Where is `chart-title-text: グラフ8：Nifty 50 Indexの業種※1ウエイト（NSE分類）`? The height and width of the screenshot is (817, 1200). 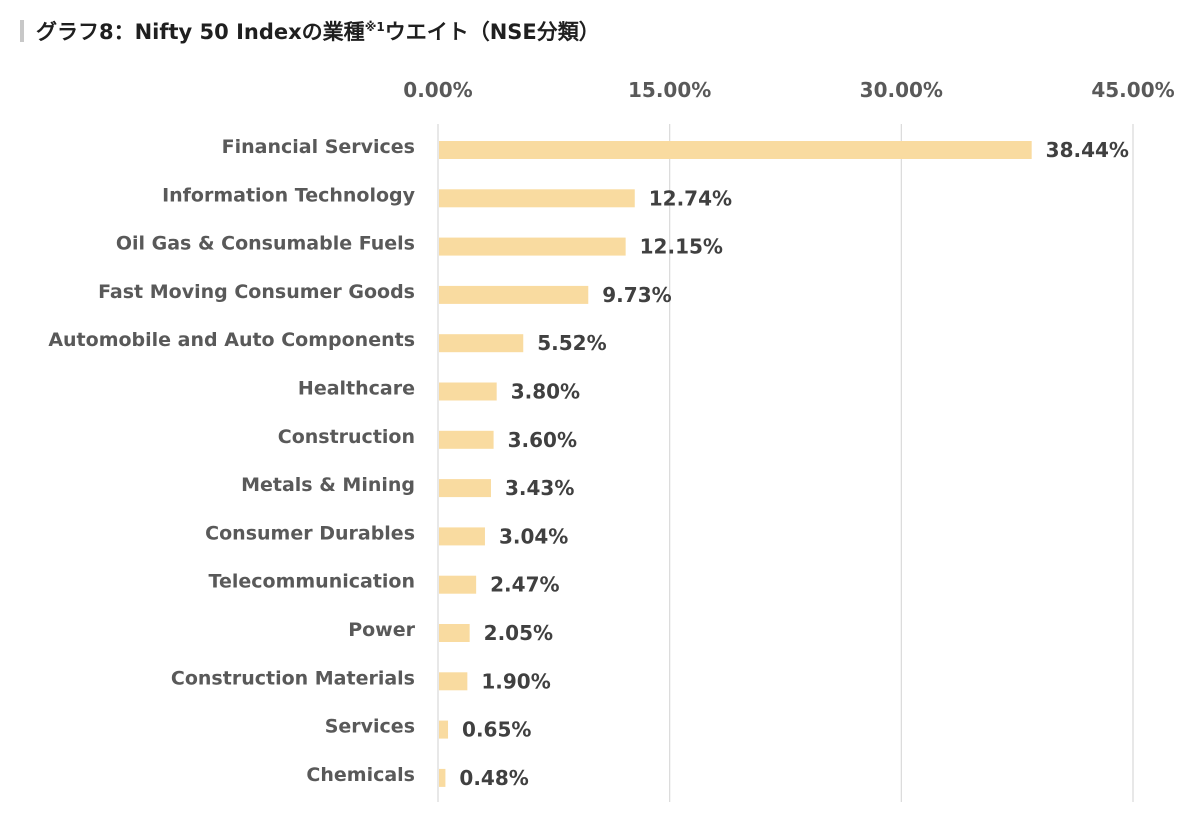
chart-title-text: グラフ8：Nifty 50 Indexの業種※1ウエイト（NSE分類） is located at coordinates (318, 31).